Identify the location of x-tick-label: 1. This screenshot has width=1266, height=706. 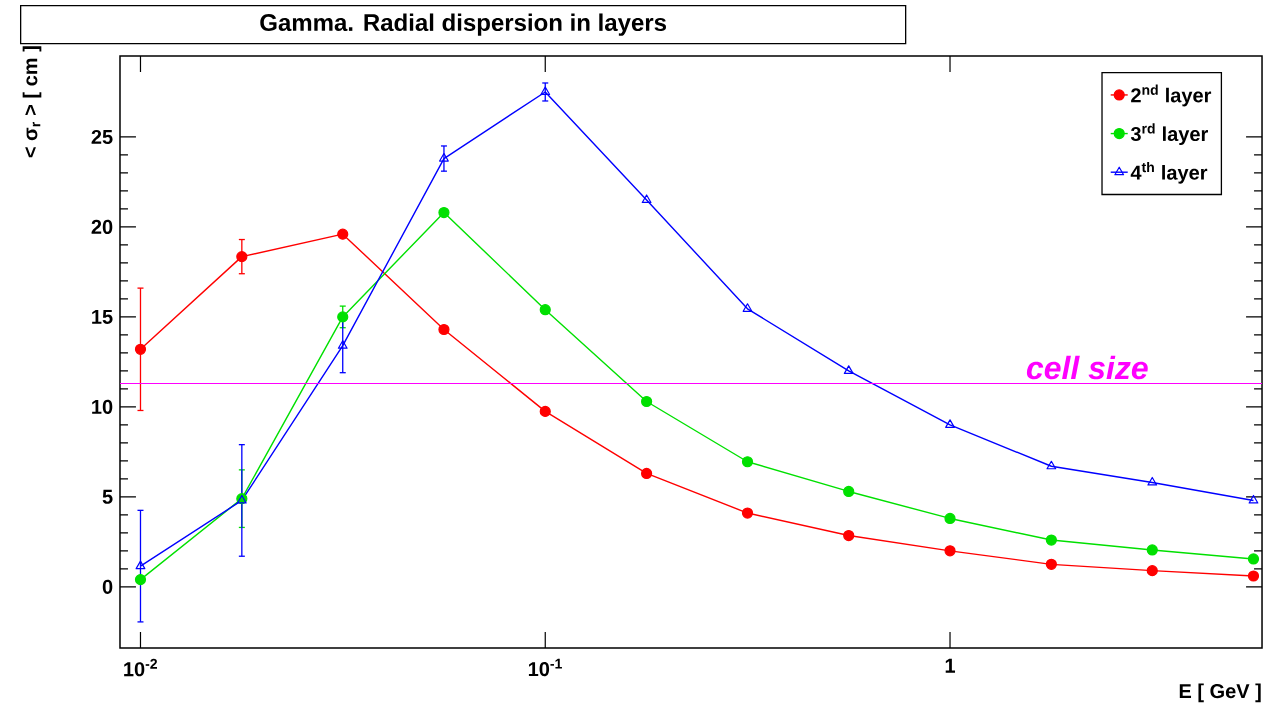
(950, 665).